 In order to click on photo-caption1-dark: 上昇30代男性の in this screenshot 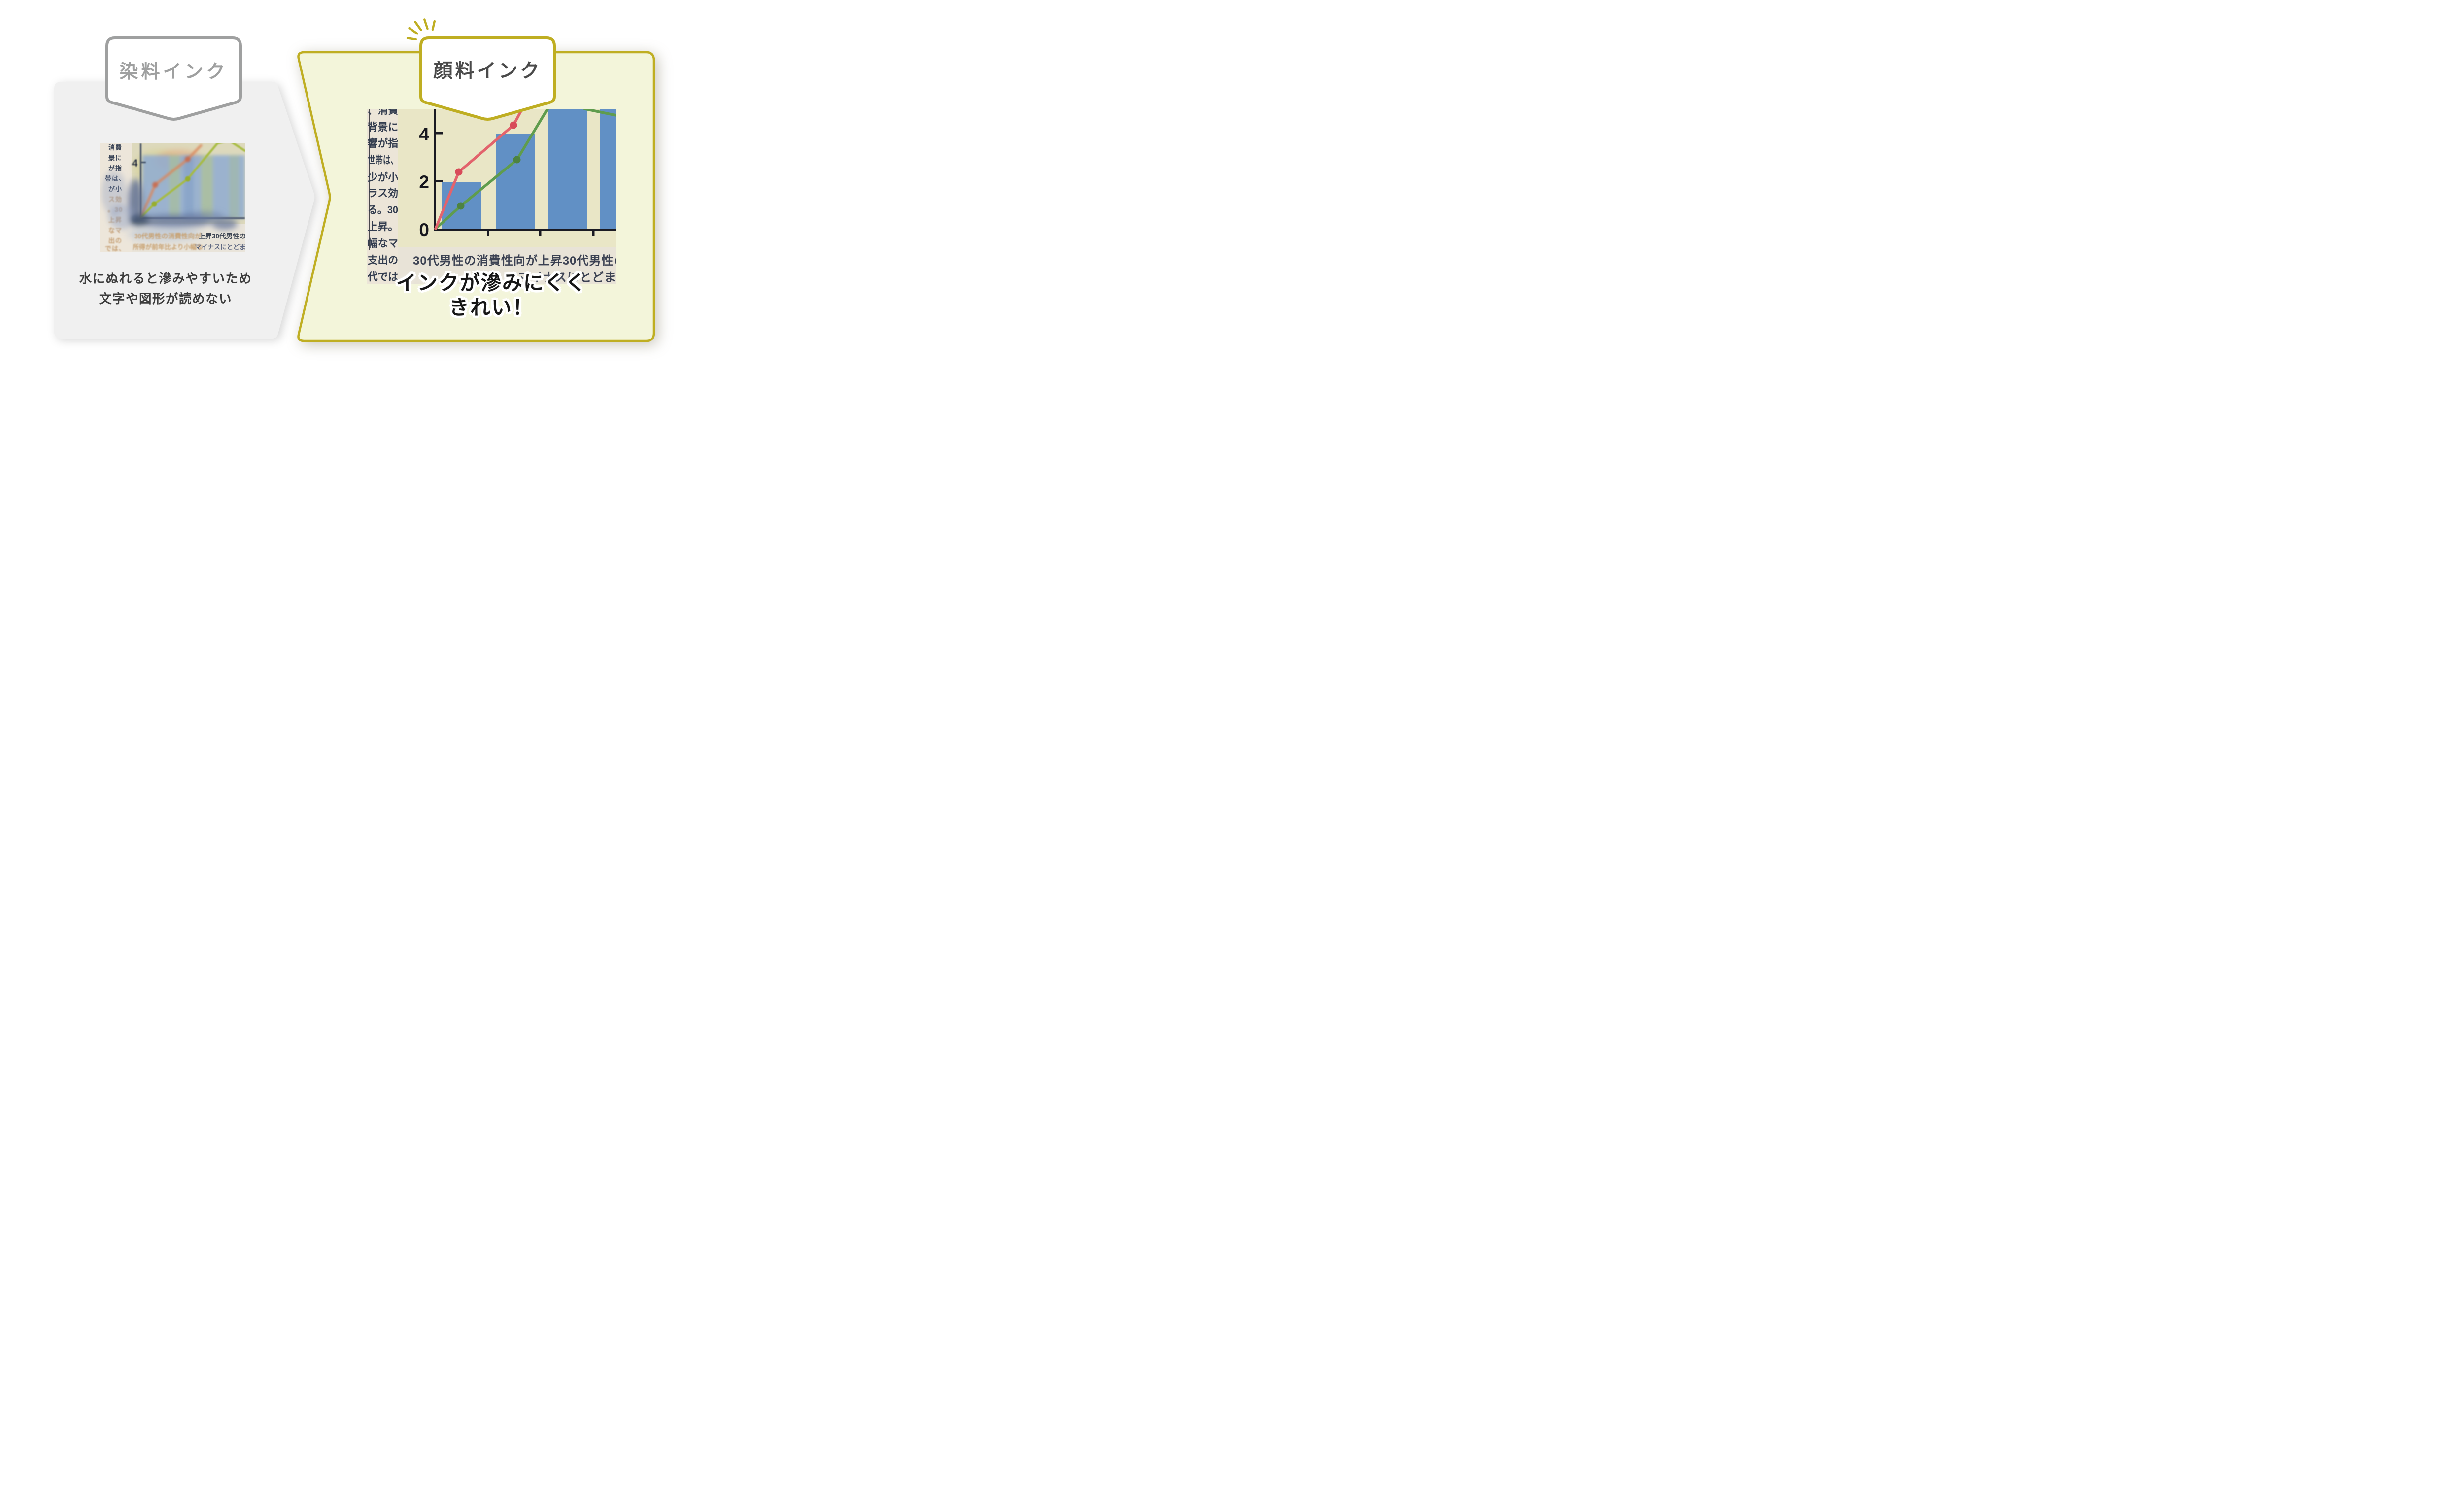, I will do `click(222, 236)`.